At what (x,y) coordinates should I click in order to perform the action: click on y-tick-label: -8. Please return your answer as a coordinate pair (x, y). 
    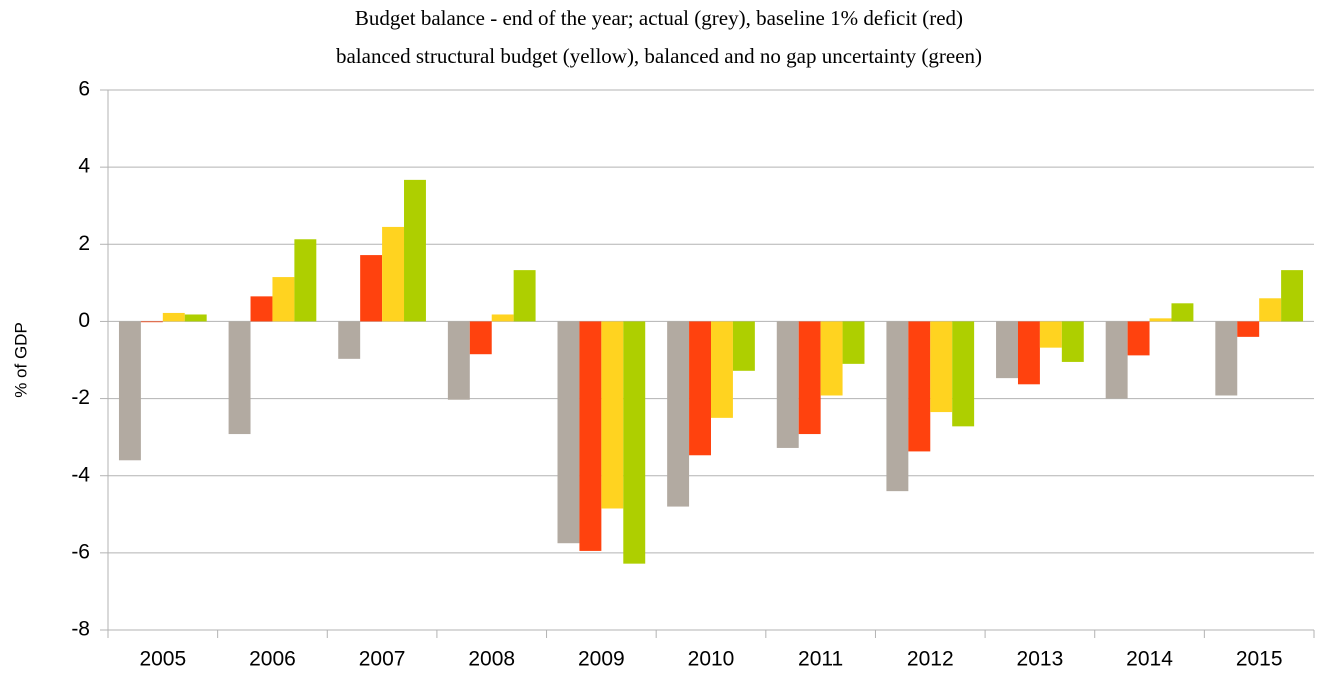
    Looking at the image, I should click on (80, 629).